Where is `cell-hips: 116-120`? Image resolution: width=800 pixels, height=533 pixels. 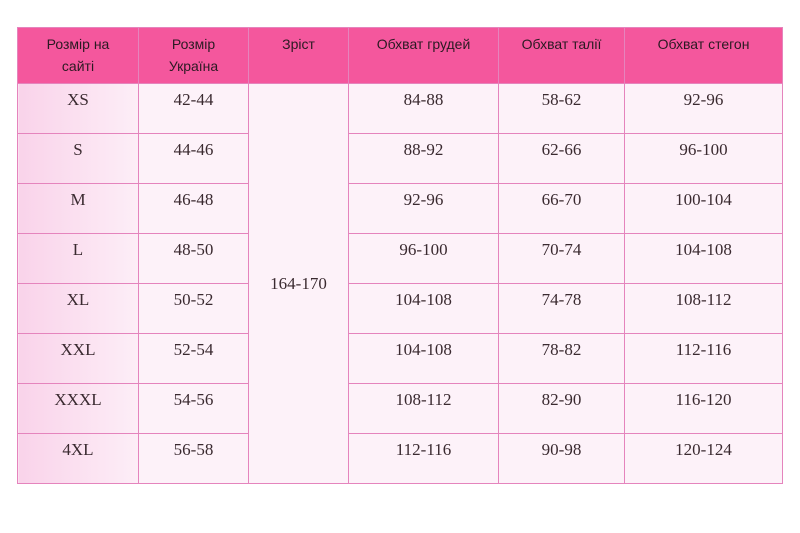 cell-hips: 116-120 is located at coordinates (703, 408).